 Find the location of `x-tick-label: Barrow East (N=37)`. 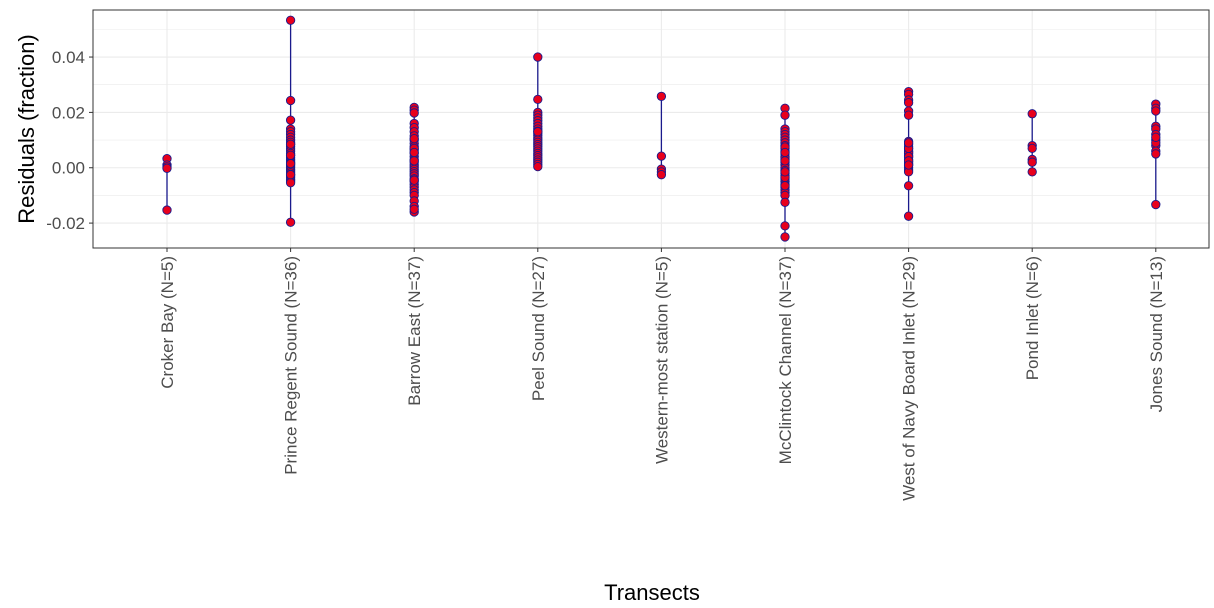

x-tick-label: Barrow East (N=37) is located at coordinates (414, 331).